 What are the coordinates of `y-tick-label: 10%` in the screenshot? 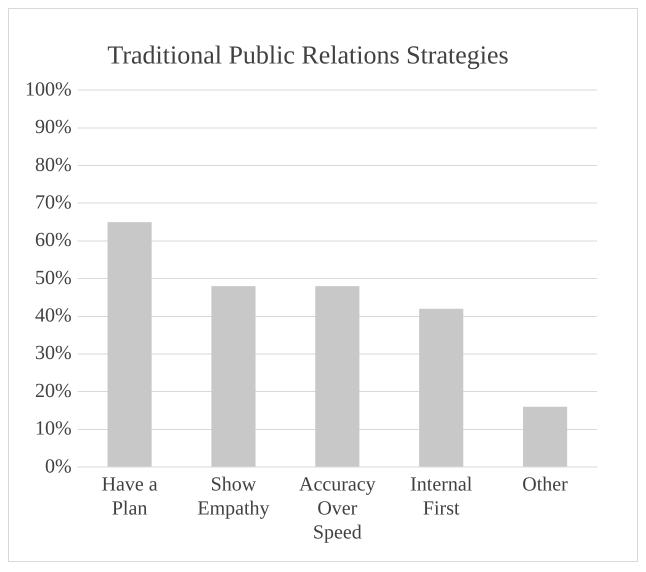 It's located at (53, 429).